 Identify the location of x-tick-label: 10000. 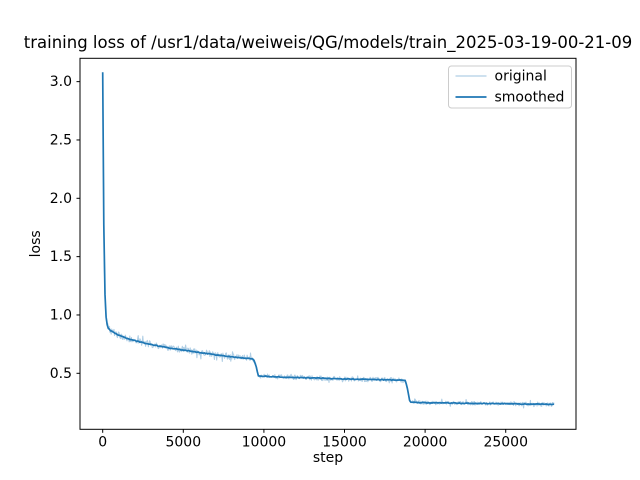
(264, 442).